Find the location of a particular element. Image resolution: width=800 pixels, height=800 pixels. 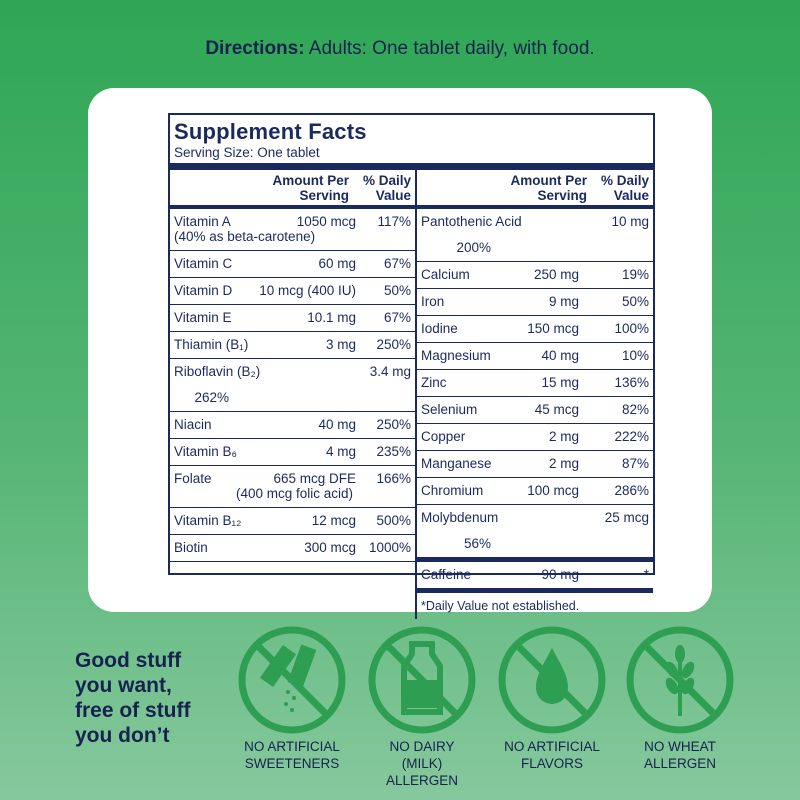

amount-header: Amount Per Serving is located at coordinates (537, 188).